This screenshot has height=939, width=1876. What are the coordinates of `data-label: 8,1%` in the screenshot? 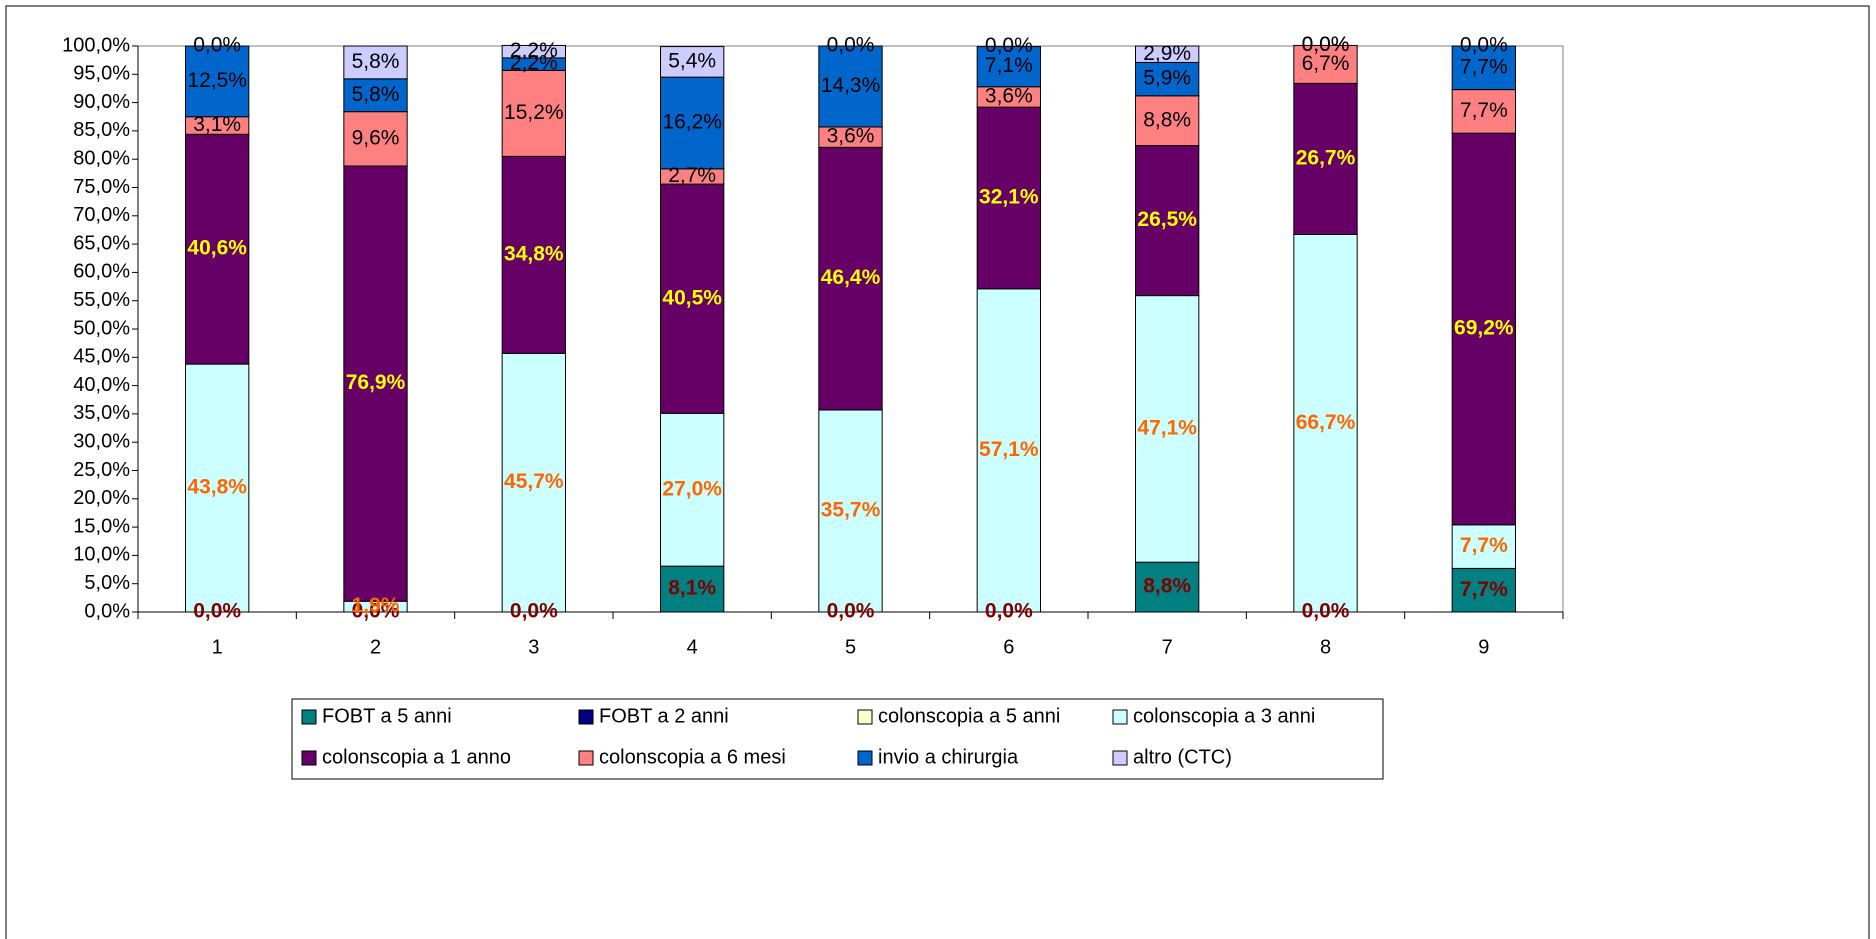 It's located at (692, 588).